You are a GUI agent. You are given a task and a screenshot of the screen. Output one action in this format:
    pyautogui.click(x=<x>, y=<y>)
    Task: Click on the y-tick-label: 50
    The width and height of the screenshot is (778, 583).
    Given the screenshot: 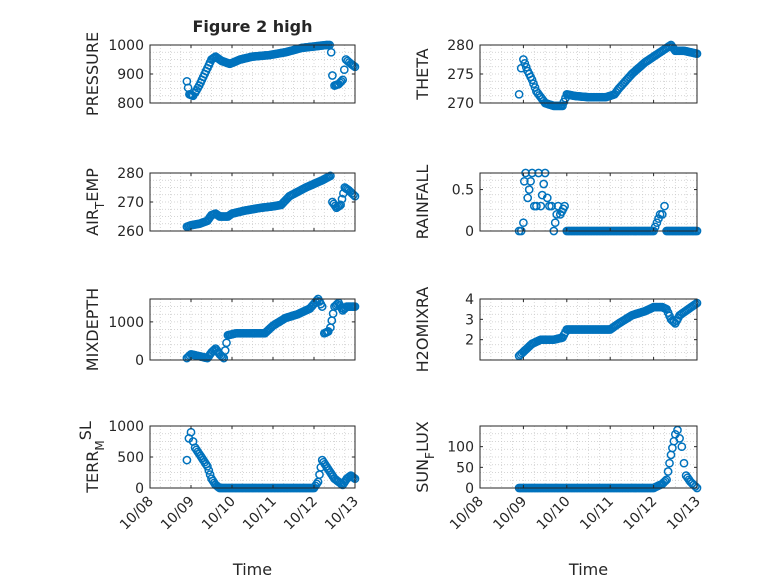 What is the action you would take?
    pyautogui.click(x=465, y=468)
    